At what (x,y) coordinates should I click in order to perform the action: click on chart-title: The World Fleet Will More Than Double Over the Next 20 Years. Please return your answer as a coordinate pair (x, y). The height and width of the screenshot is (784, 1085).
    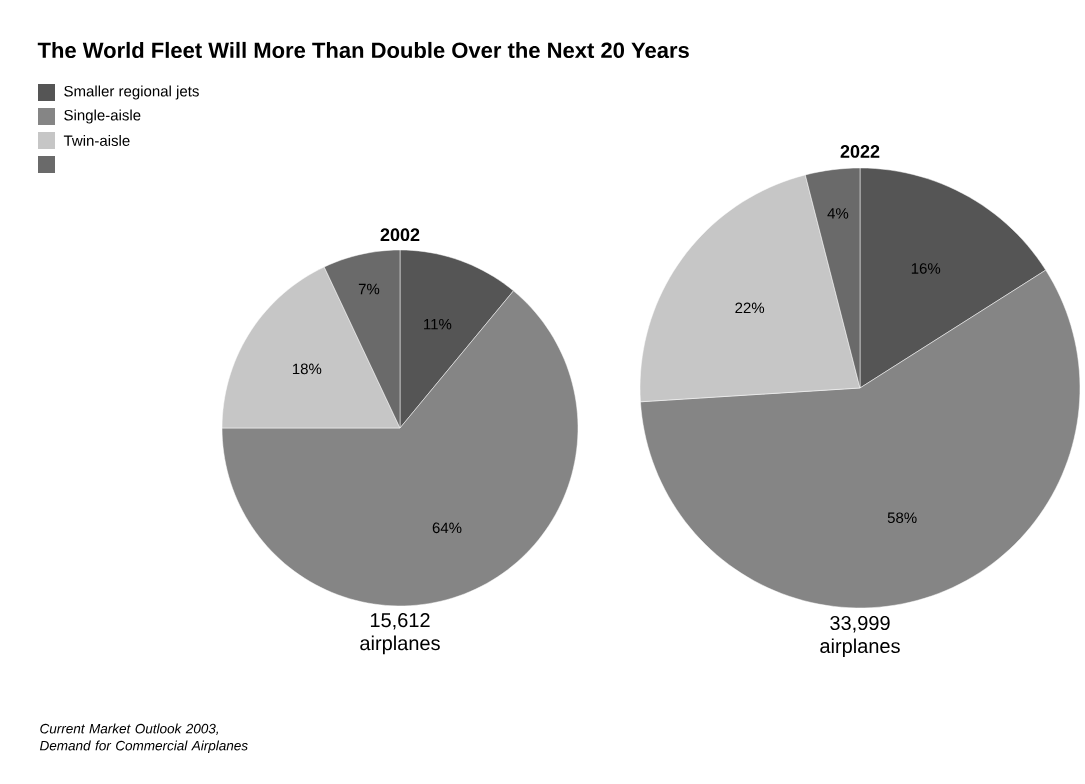
    Looking at the image, I should click on (363, 50).